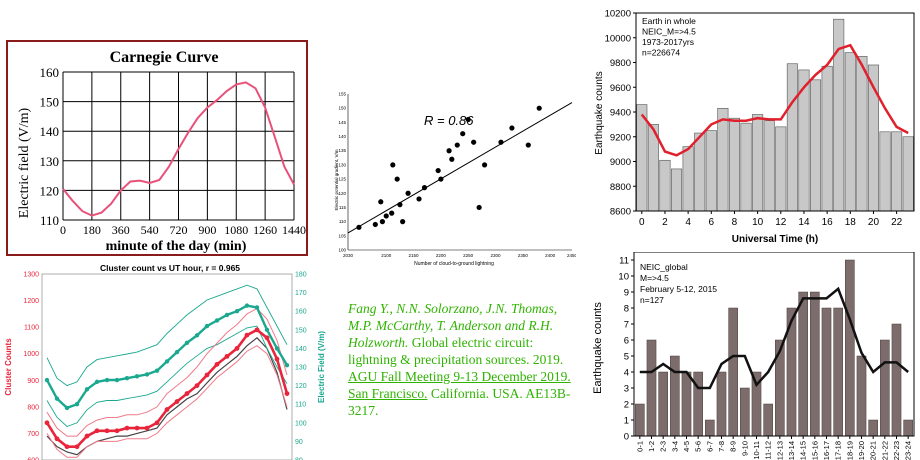 This screenshot has height=460, width=920. Describe the element at coordinates (756, 450) in the screenshot. I see `eq2-x-tick: 10-11` at that location.